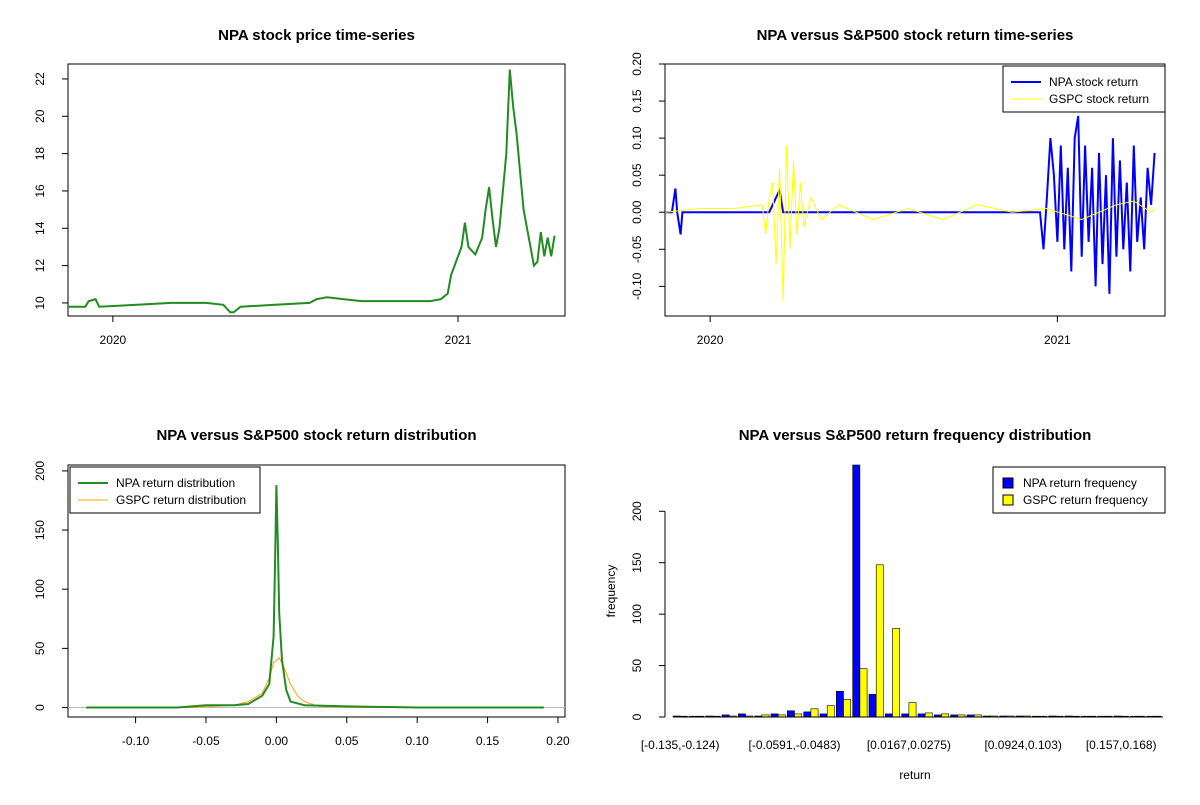 The width and height of the screenshot is (1200, 805). What do you see at coordinates (637, 64) in the screenshot?
I see `y-tick-label-return-ts: 0.20` at bounding box center [637, 64].